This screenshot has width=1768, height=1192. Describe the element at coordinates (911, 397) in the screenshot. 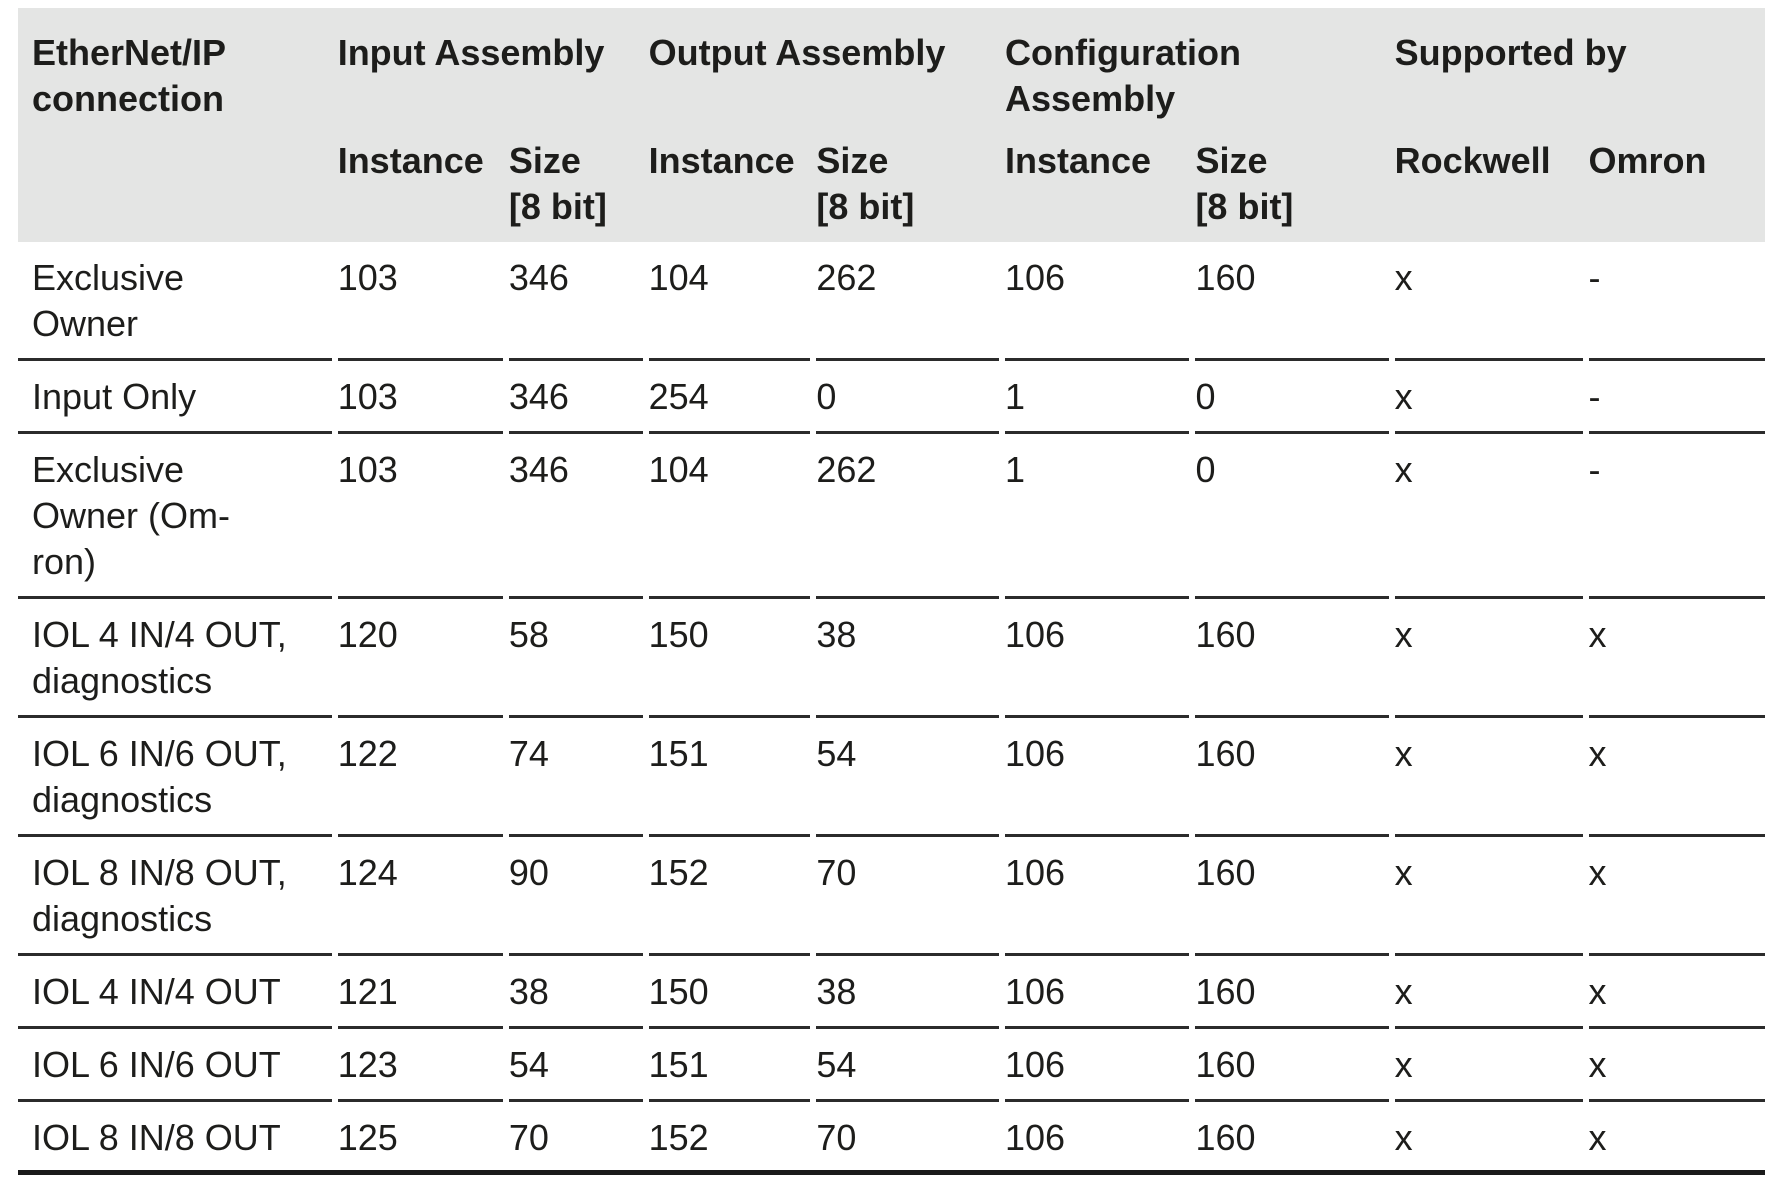

I see `cell-output-size: 0` at that location.